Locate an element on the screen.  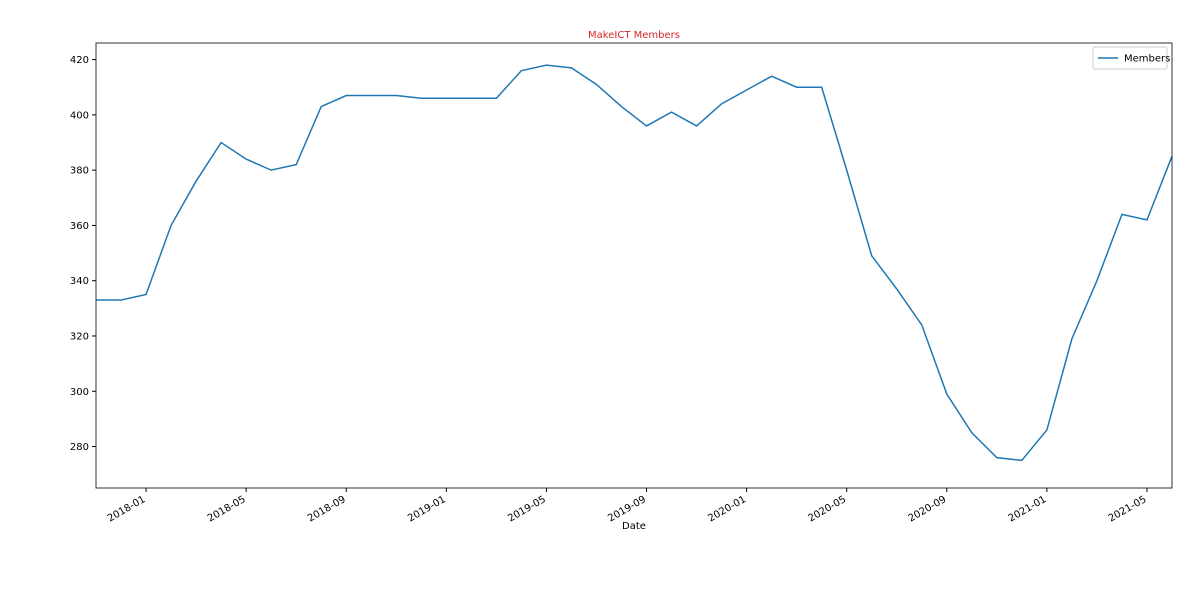
x-tick-label: 2020-05 is located at coordinates (828, 509).